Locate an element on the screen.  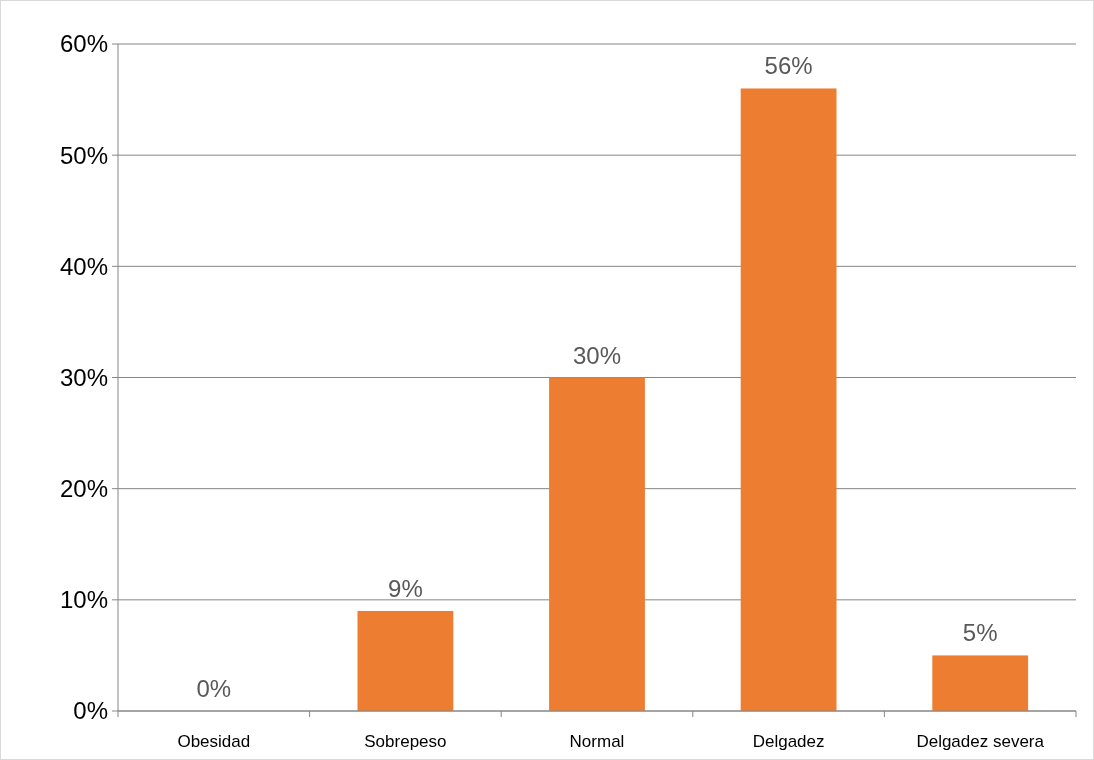
y-tick-label: 40% is located at coordinates (83, 266).